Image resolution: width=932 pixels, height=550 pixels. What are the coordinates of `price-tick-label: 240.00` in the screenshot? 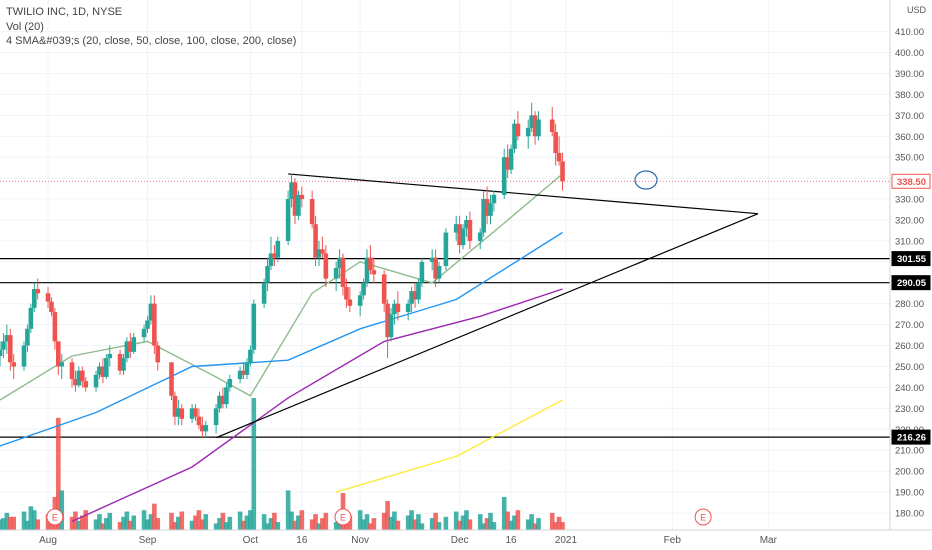 It's located at (909, 388).